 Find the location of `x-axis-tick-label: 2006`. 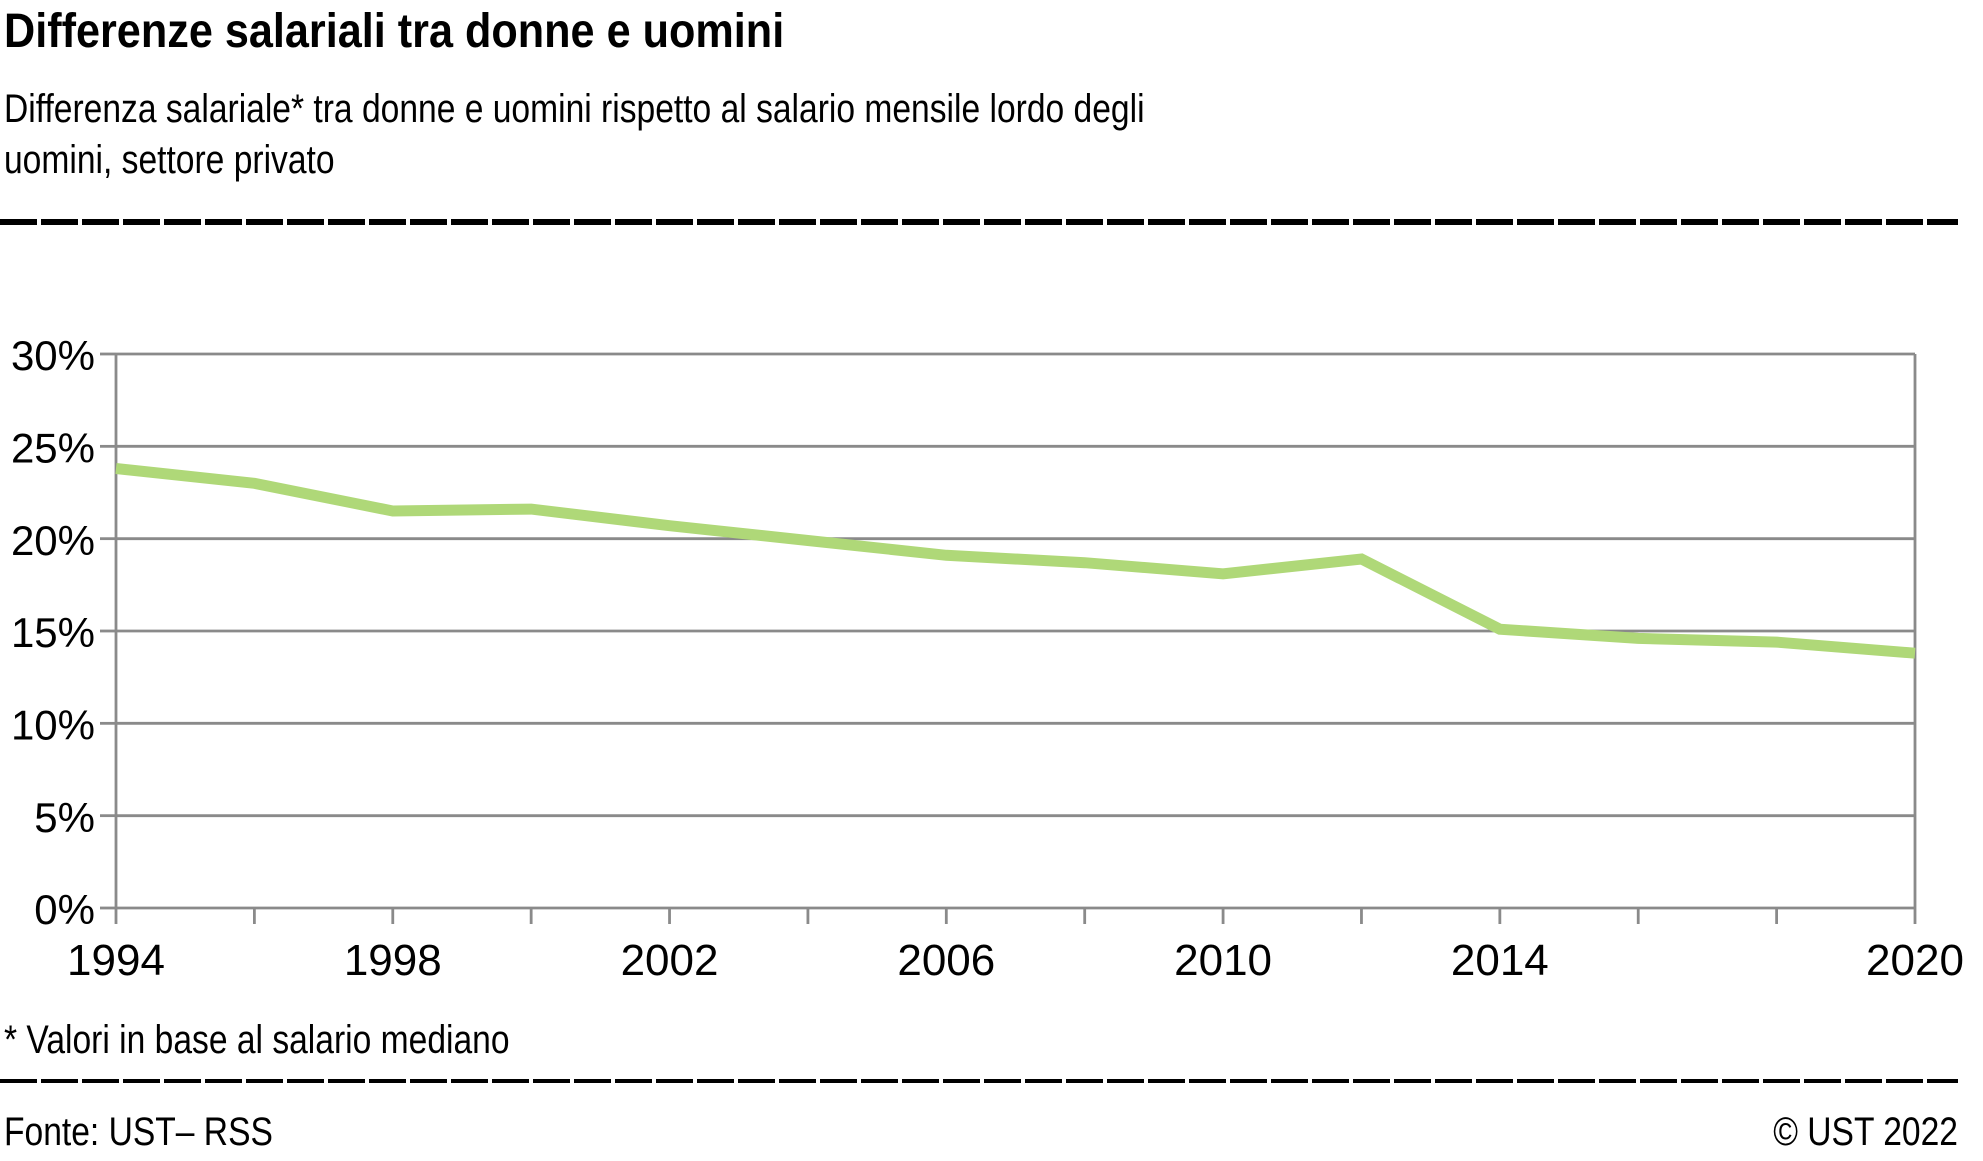

x-axis-tick-label: 2006 is located at coordinates (946, 960).